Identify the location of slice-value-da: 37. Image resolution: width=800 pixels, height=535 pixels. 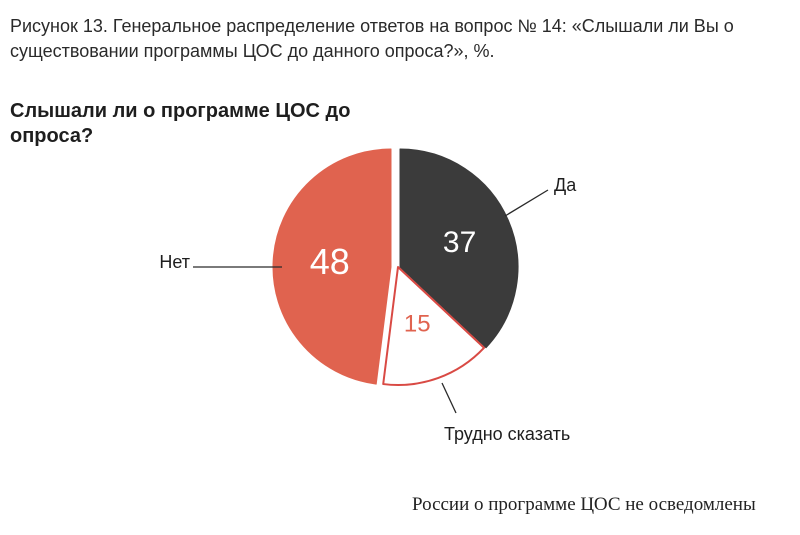
(459, 242).